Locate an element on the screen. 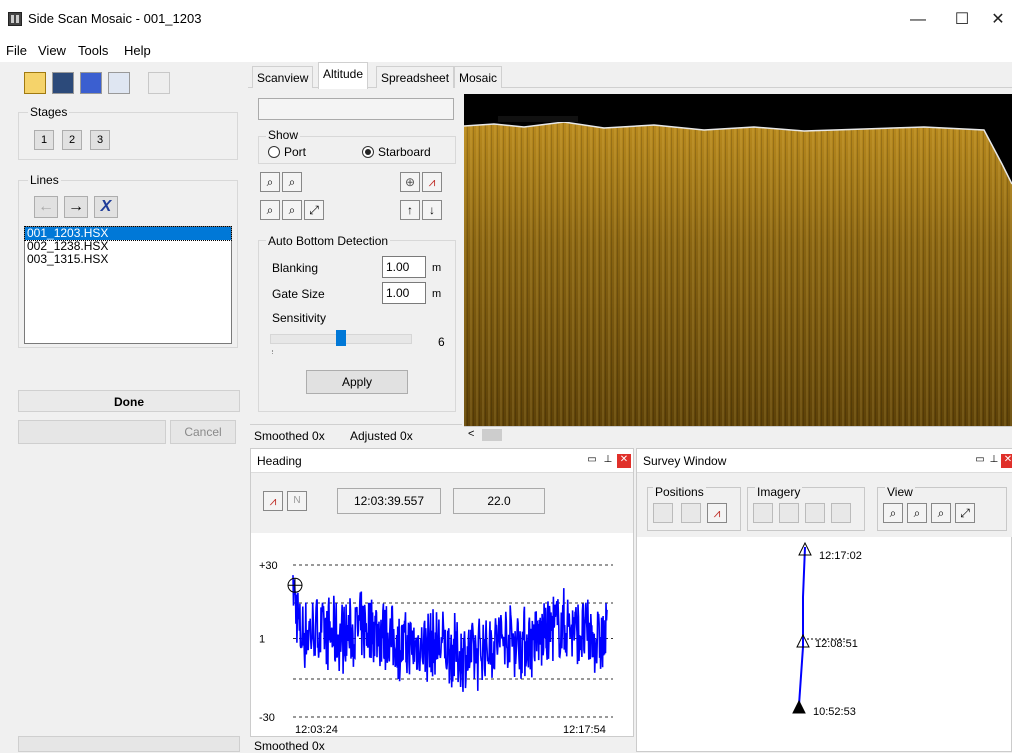 Image resolution: width=1012 pixels, height=753 pixels. tab-scanview: Scanview is located at coordinates (283, 77).